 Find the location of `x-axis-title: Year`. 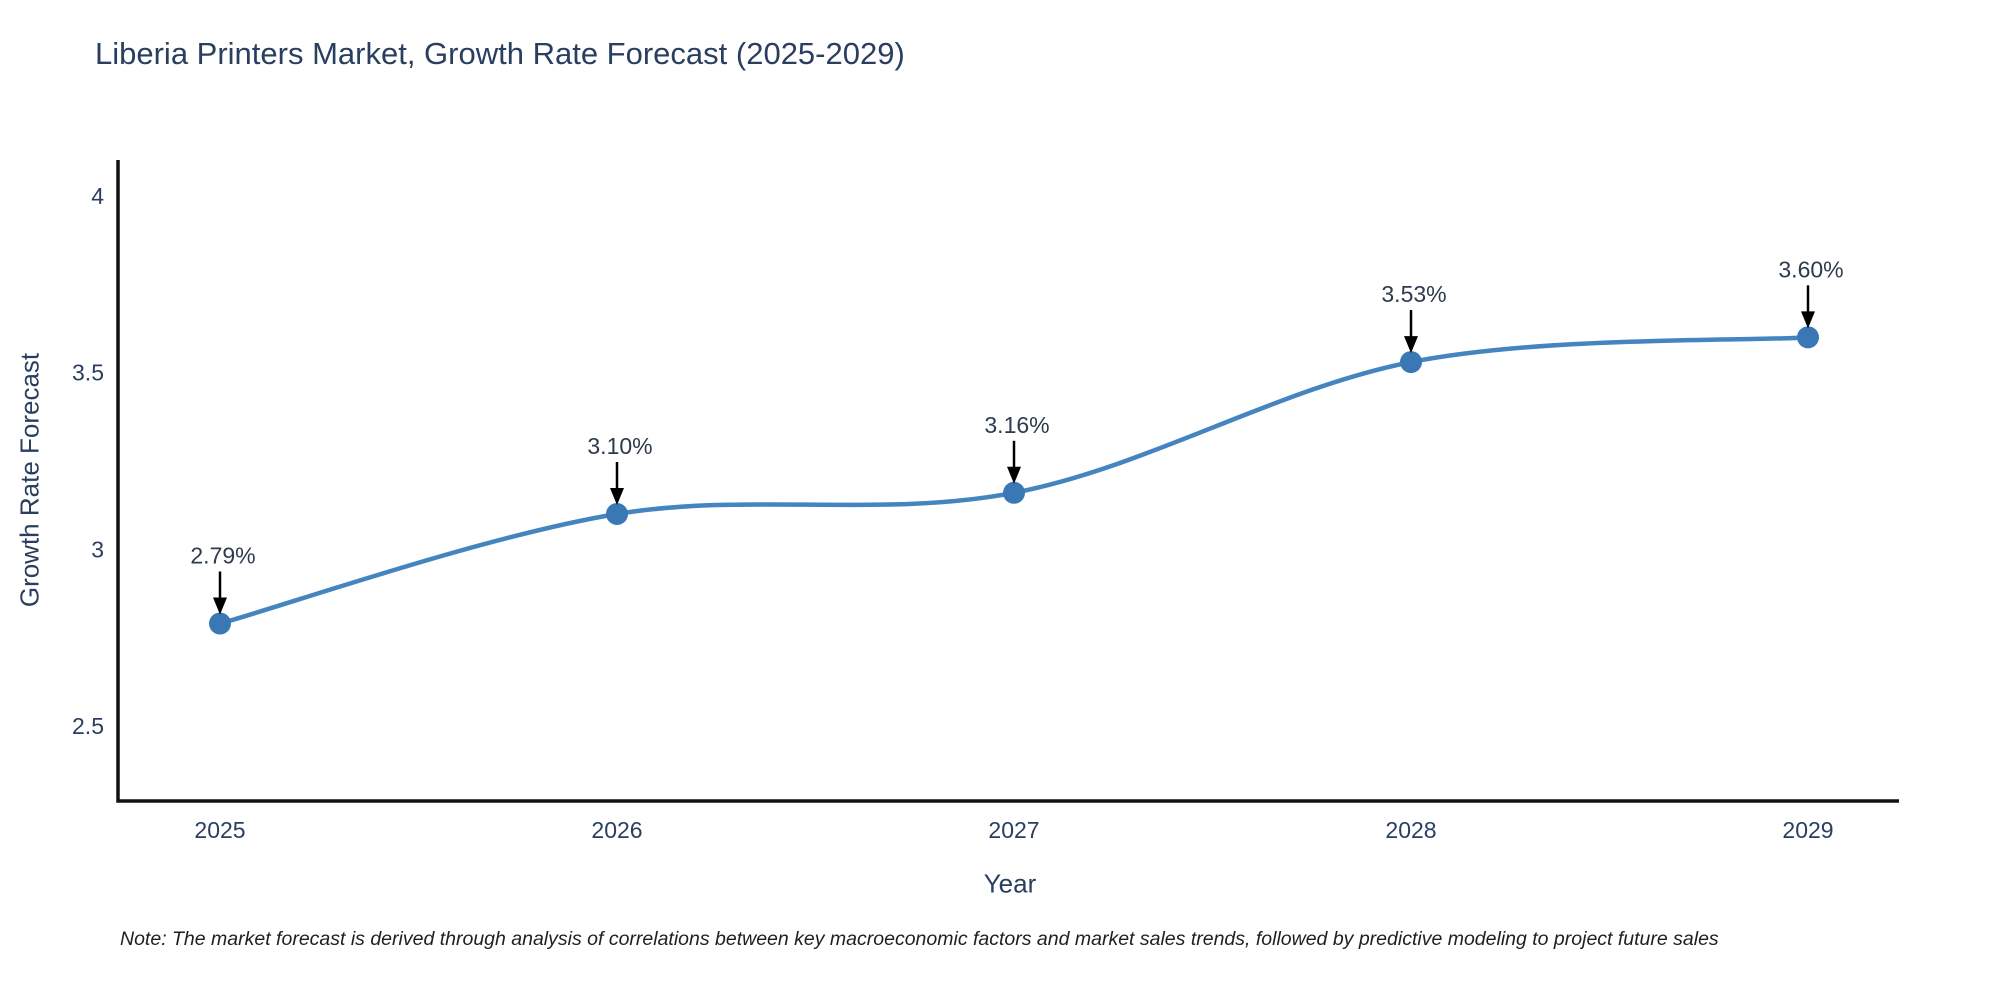

x-axis-title: Year is located at coordinates (1010, 883).